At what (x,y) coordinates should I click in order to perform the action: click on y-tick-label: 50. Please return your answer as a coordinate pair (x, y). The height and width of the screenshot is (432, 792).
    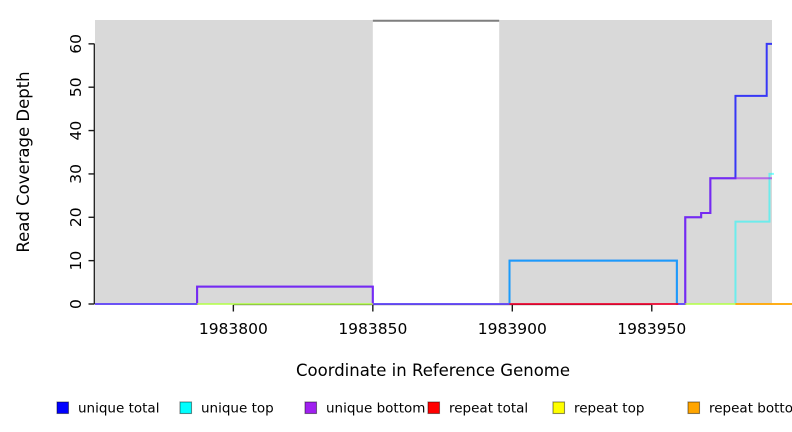
    Looking at the image, I should click on (76, 87).